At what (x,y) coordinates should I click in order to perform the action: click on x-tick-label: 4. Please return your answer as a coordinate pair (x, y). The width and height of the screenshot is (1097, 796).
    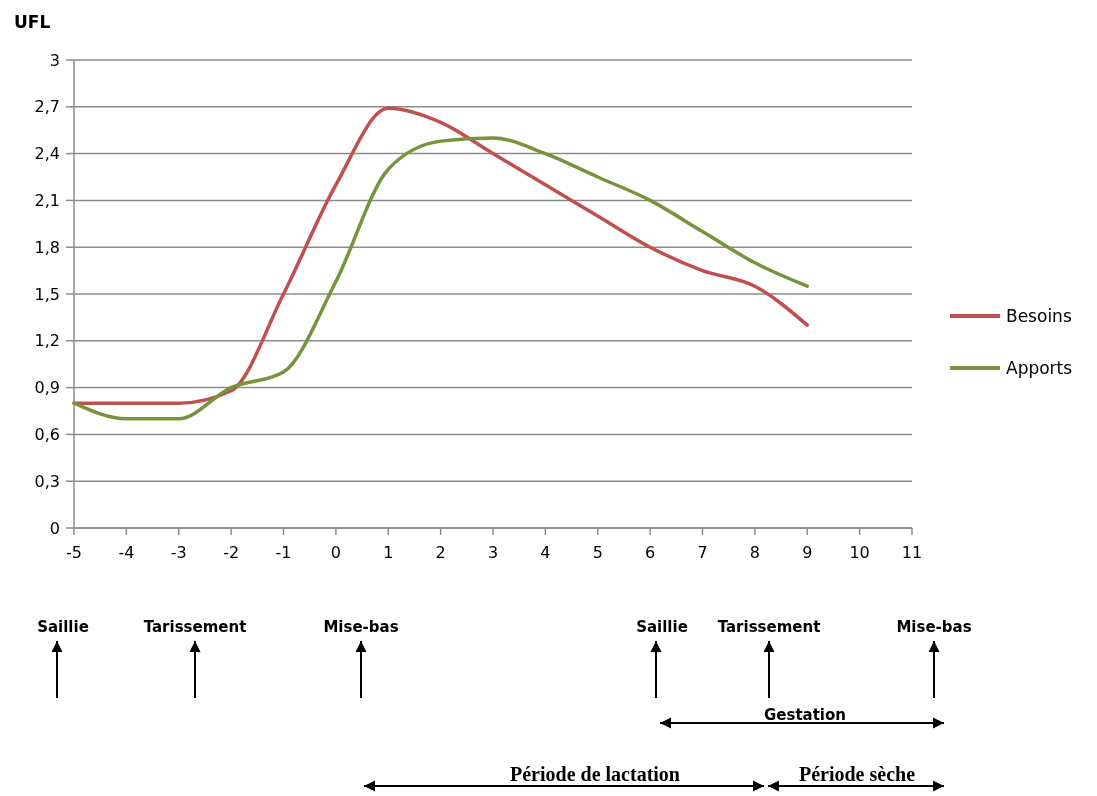
    Looking at the image, I should click on (545, 552).